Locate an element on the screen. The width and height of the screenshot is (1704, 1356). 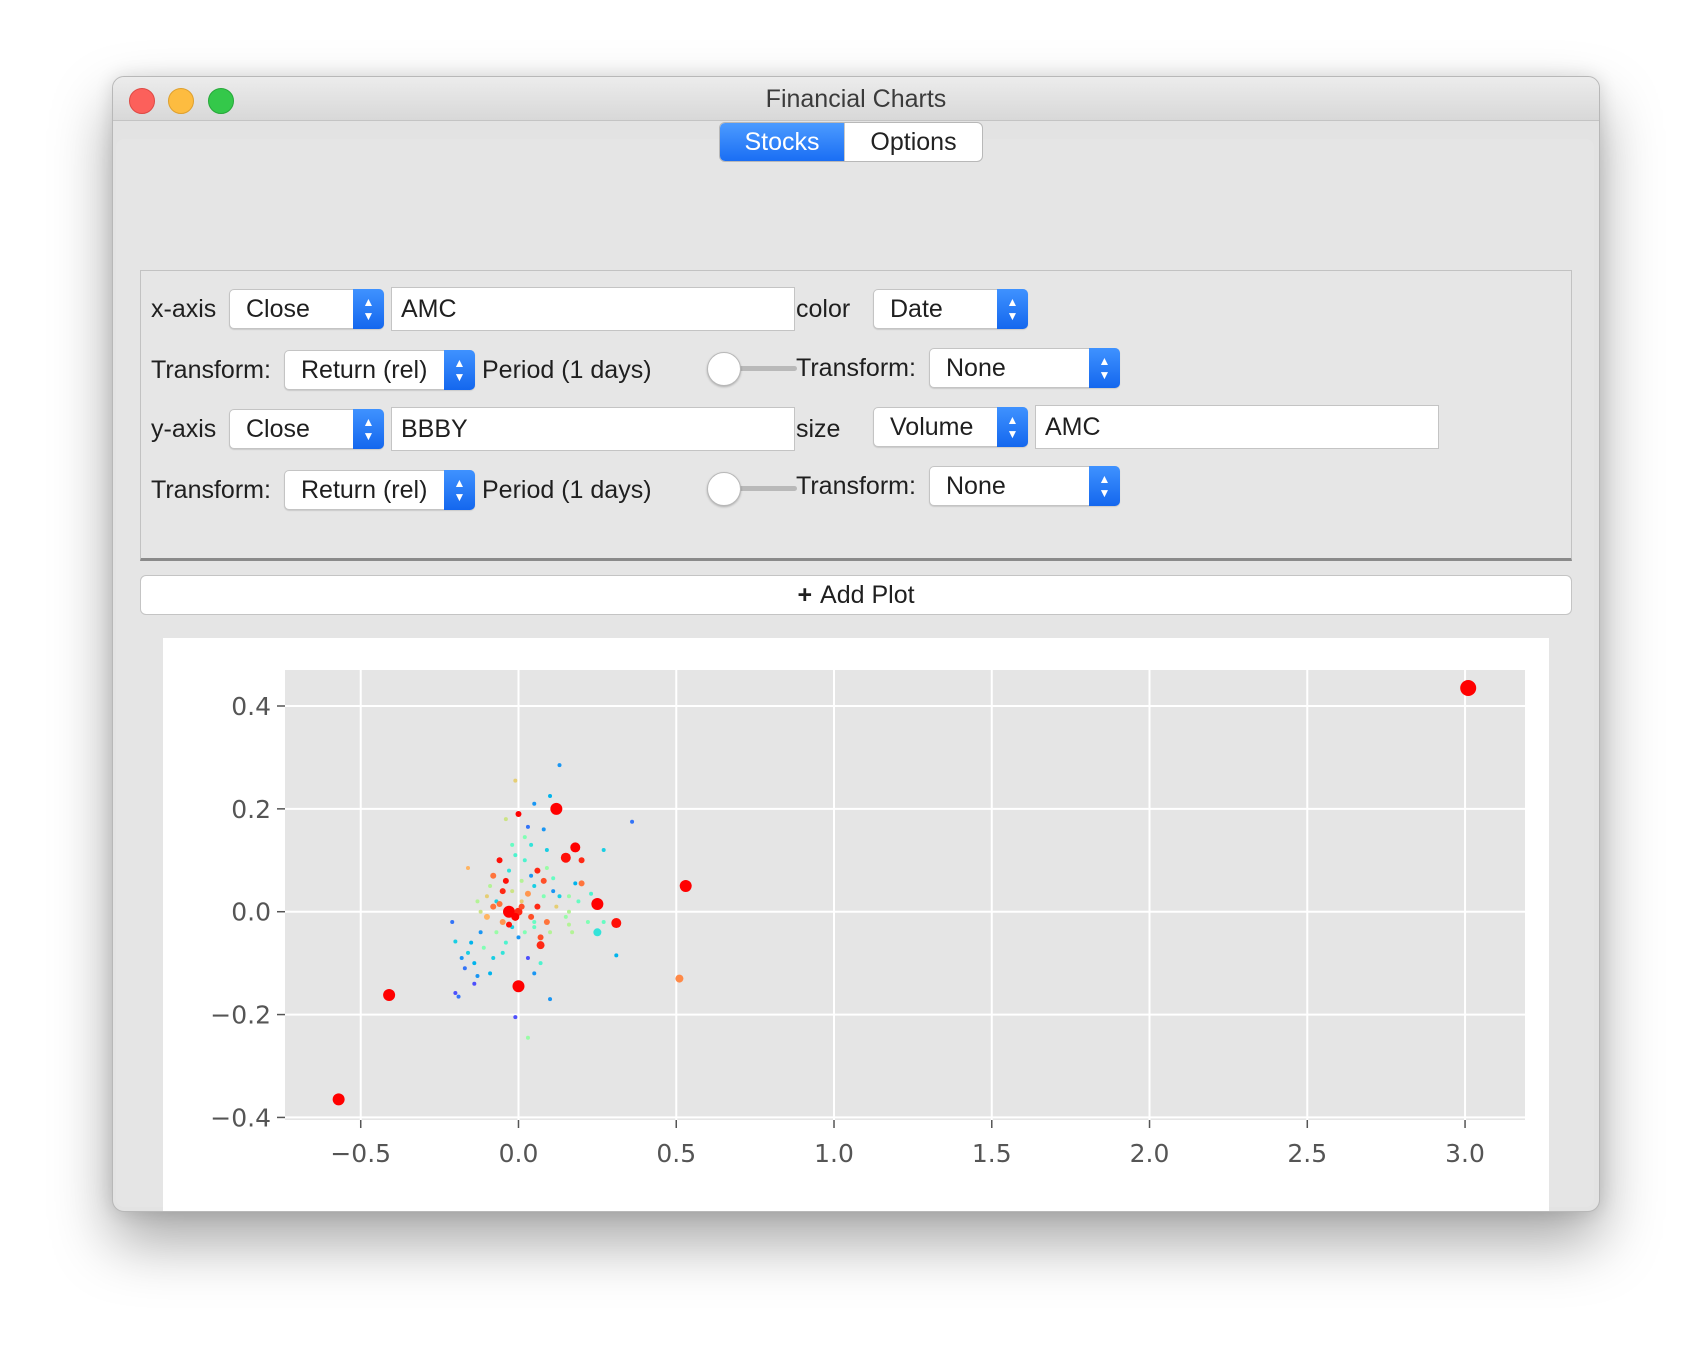
size-label: size is located at coordinates (818, 429).